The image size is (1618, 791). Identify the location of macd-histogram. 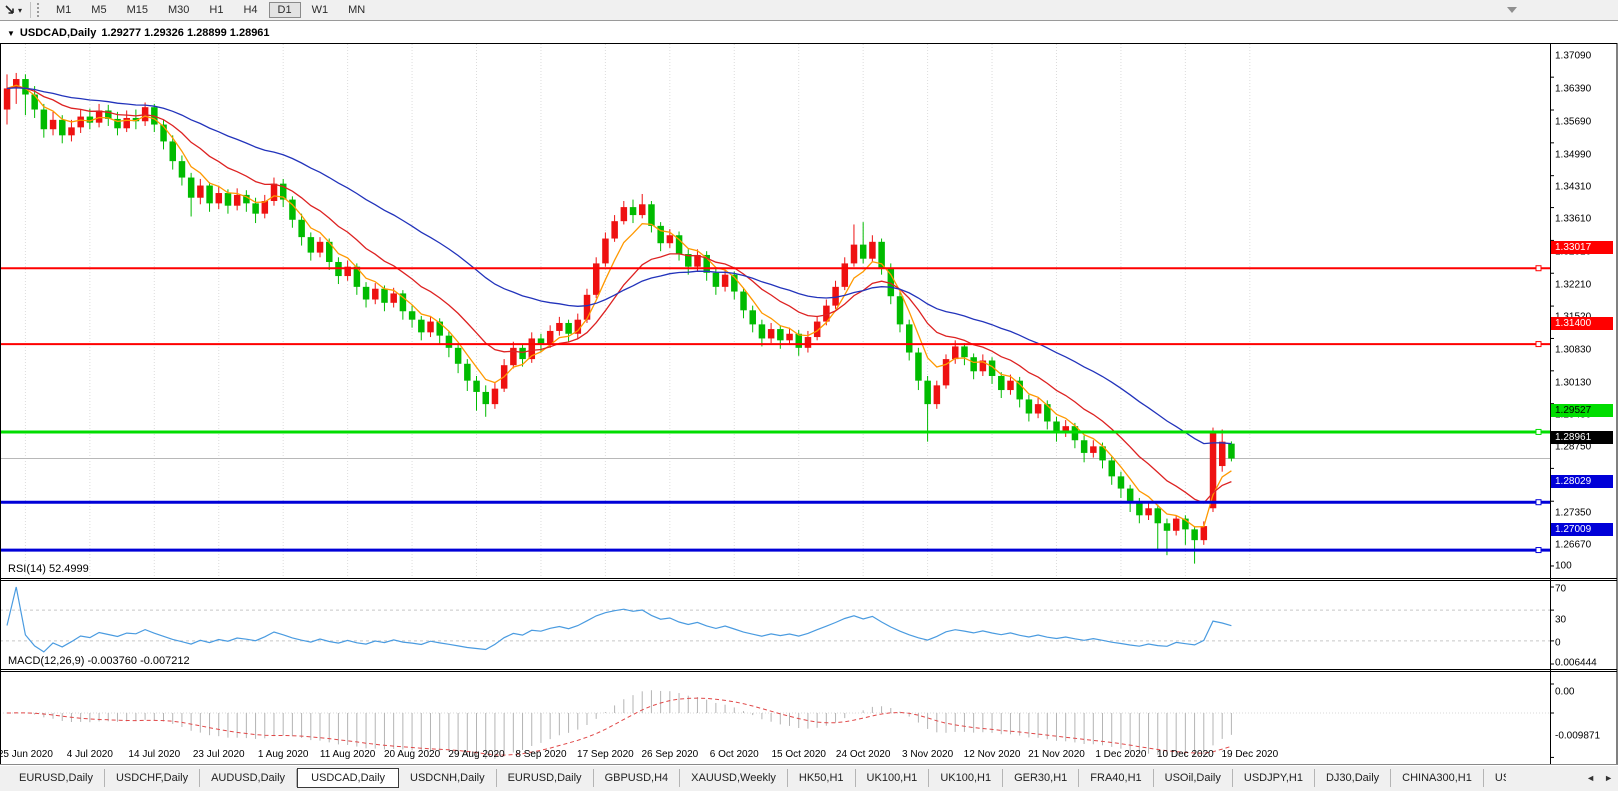
(623, 725).